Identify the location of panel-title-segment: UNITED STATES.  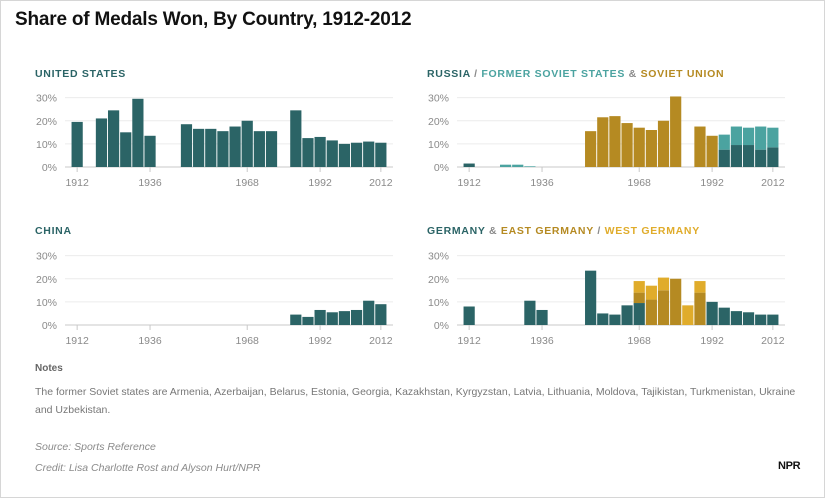
(80, 74).